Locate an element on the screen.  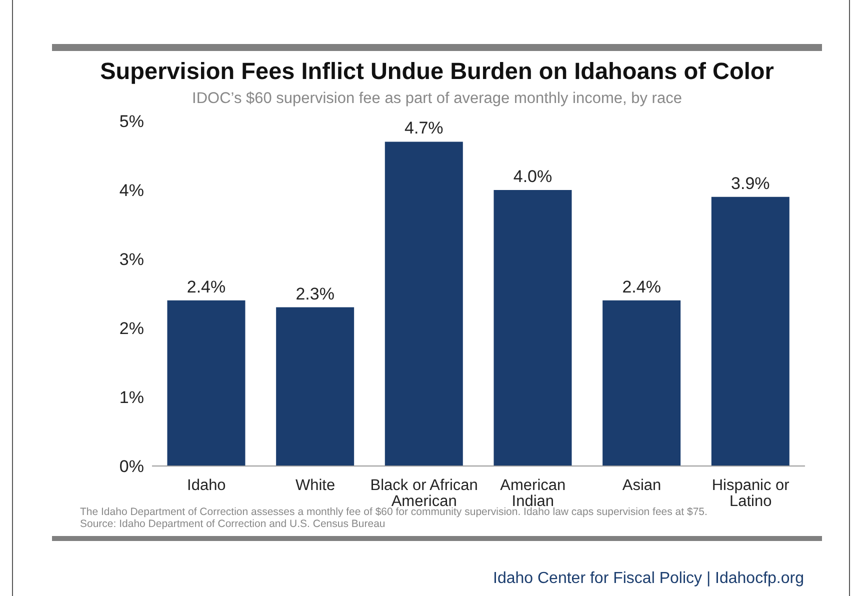
y-tick-label: 0% is located at coordinates (131, 466).